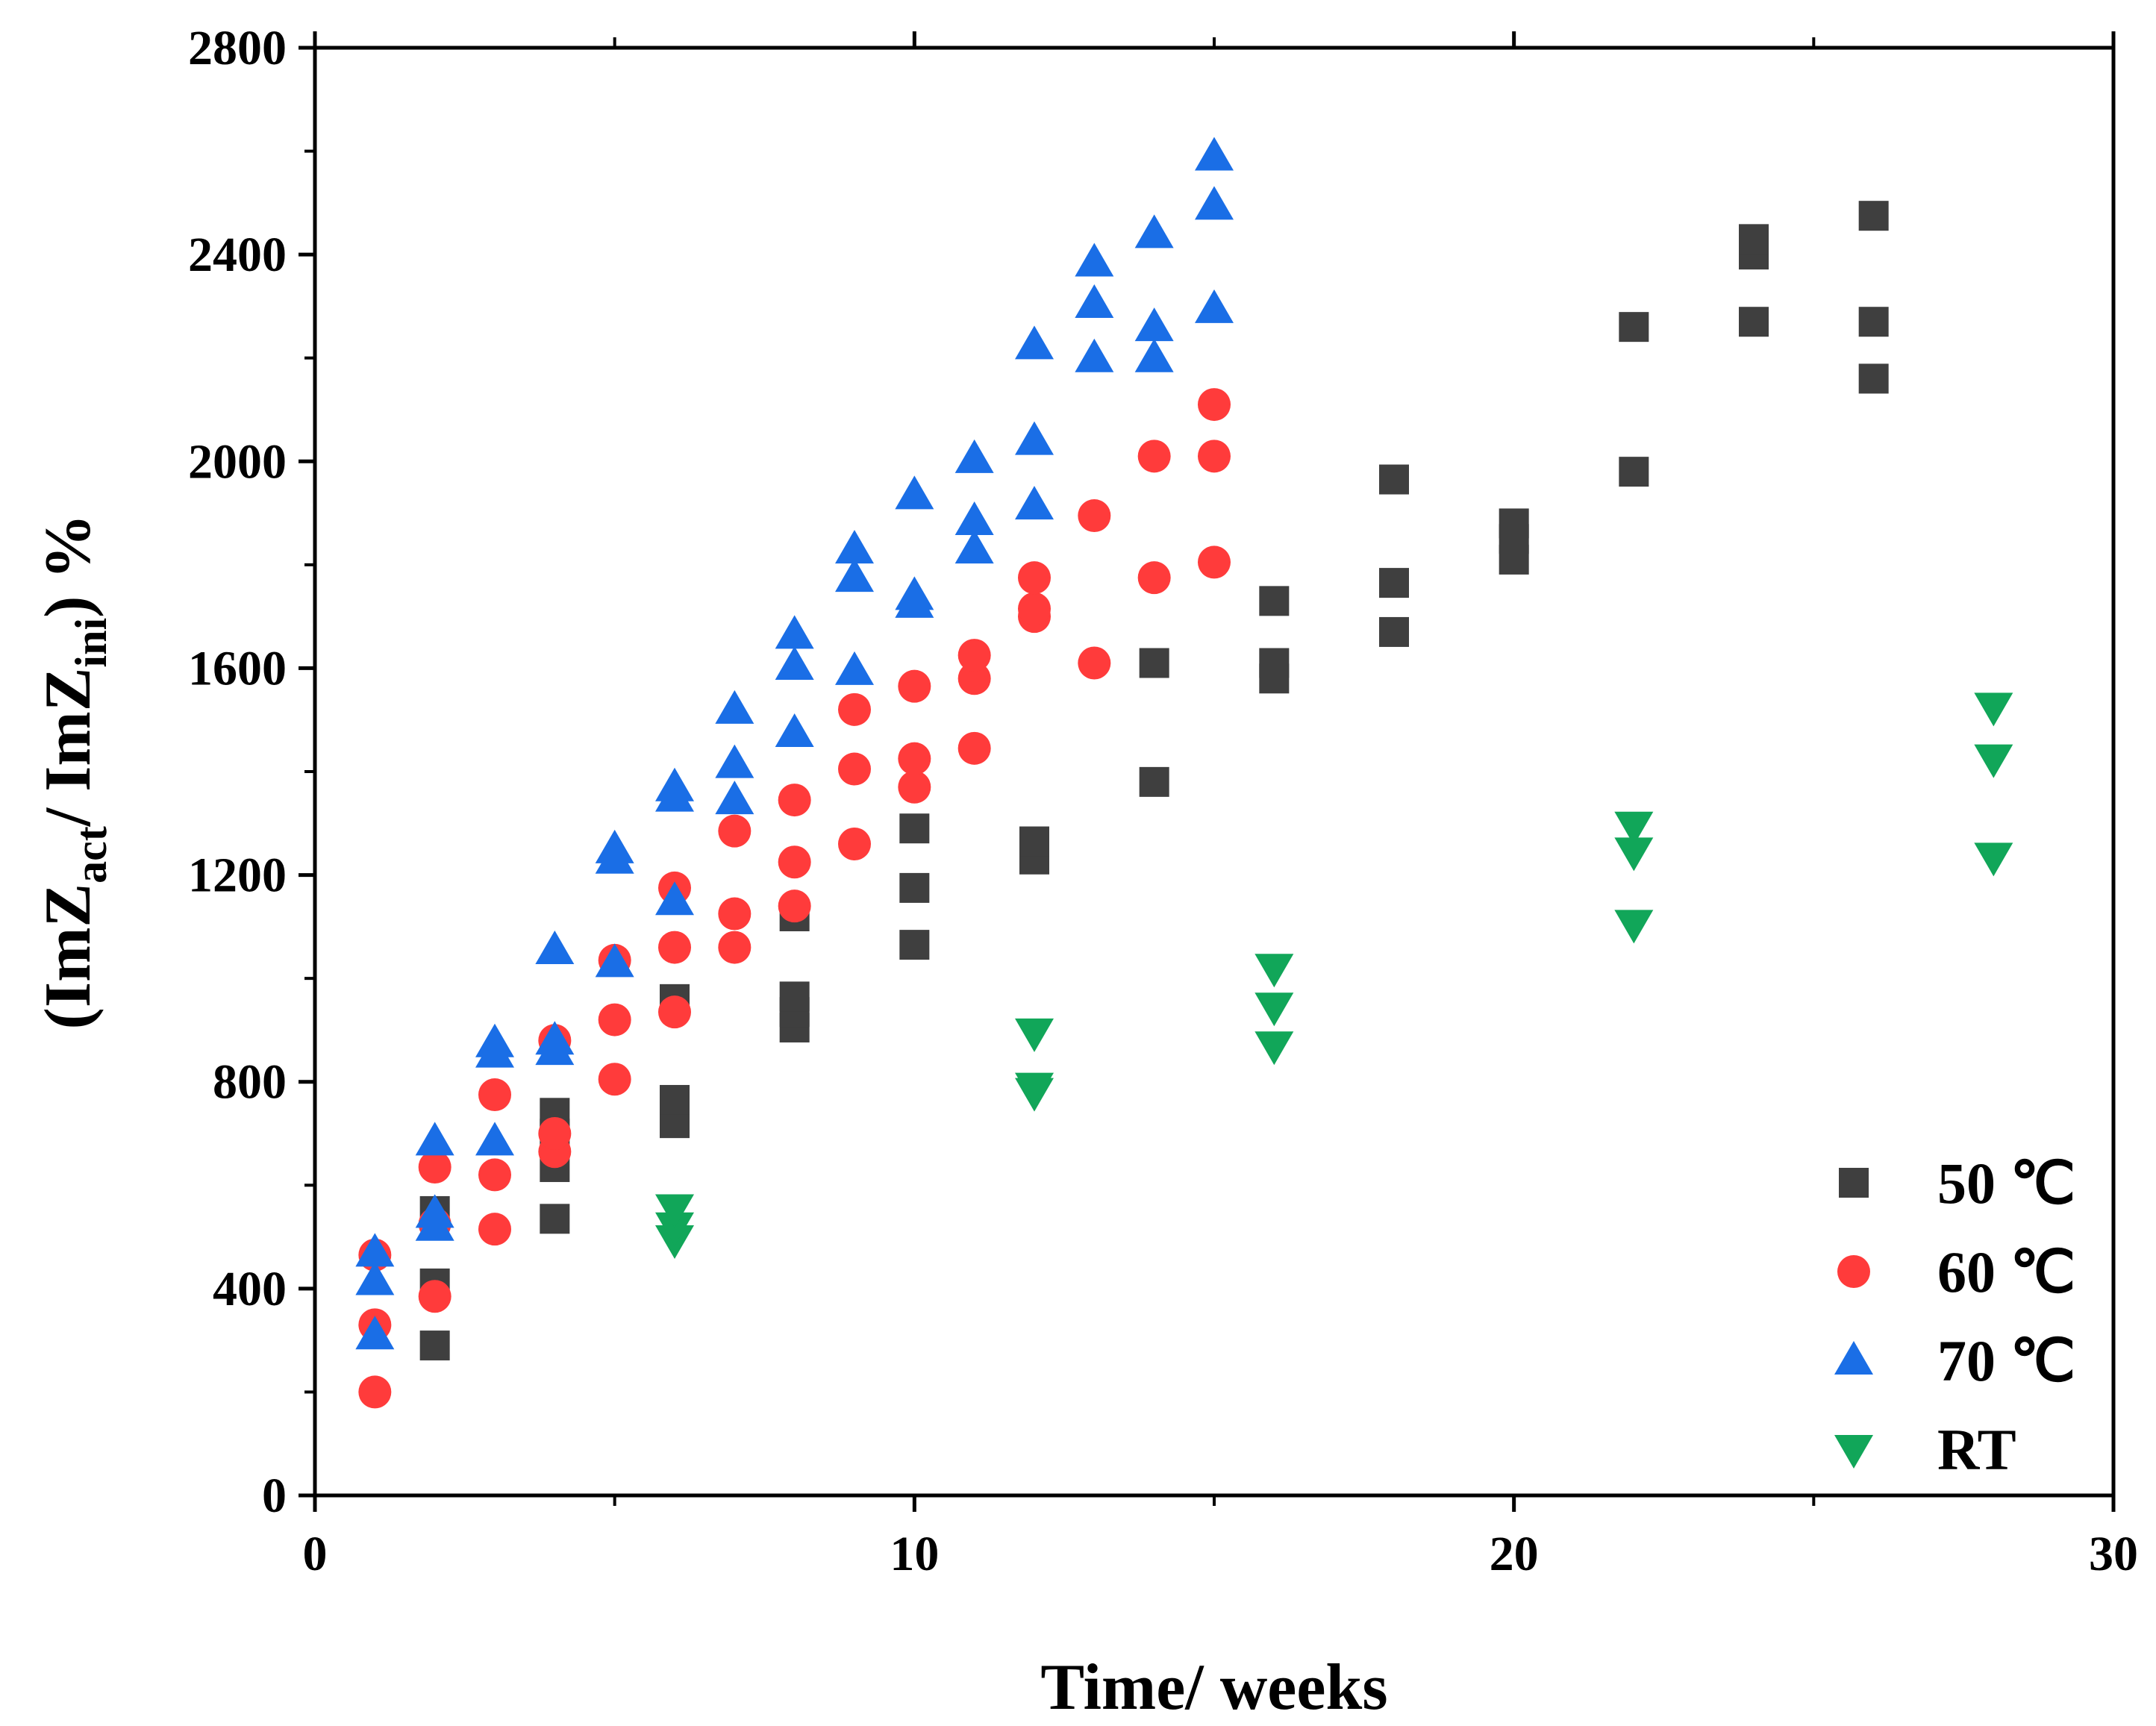 Image resolution: width=2156 pixels, height=1726 pixels. Describe the element at coordinates (2006, 1360) in the screenshot. I see `legend-label-70: 70 ℃` at that location.